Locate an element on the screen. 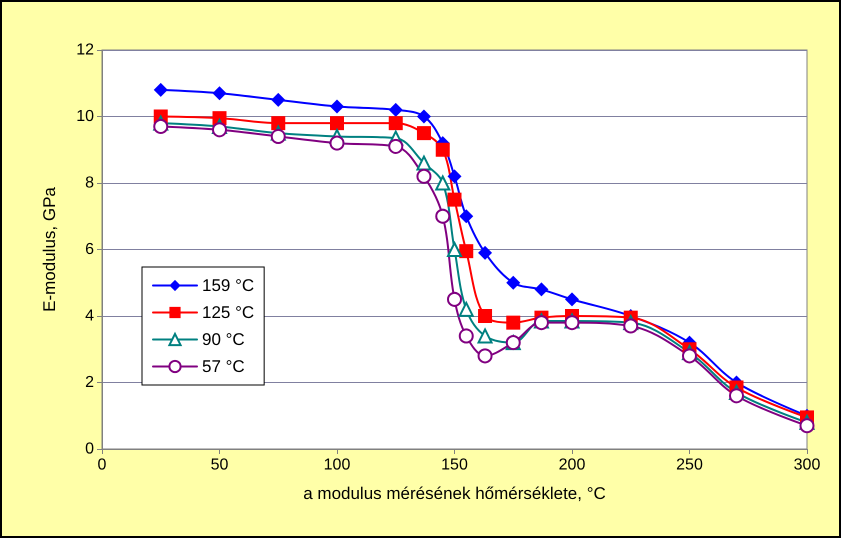 Image resolution: width=841 pixels, height=538 pixels. x-tick-label: 200 is located at coordinates (572, 465).